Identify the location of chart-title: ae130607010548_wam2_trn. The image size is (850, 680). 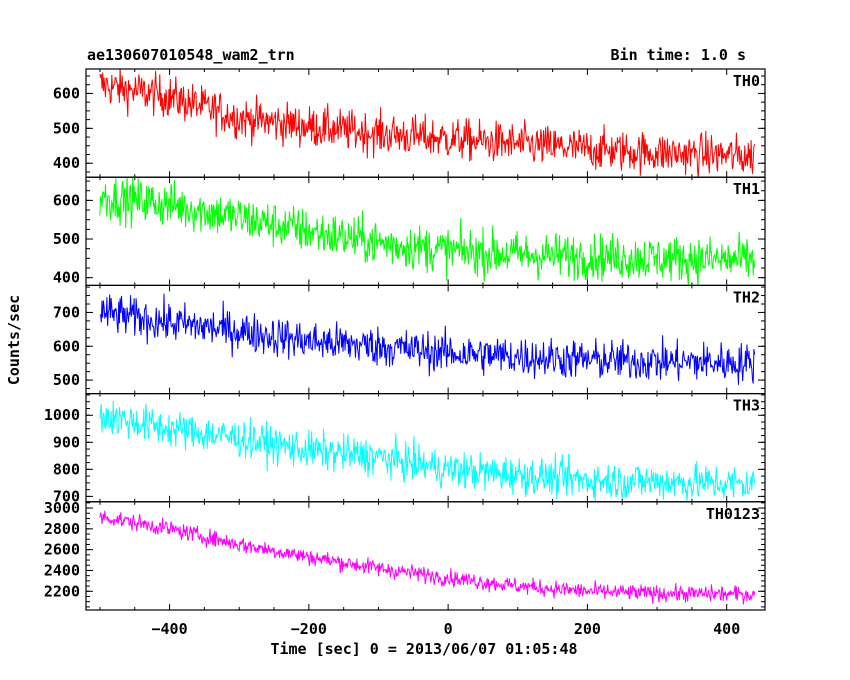
(191, 55).